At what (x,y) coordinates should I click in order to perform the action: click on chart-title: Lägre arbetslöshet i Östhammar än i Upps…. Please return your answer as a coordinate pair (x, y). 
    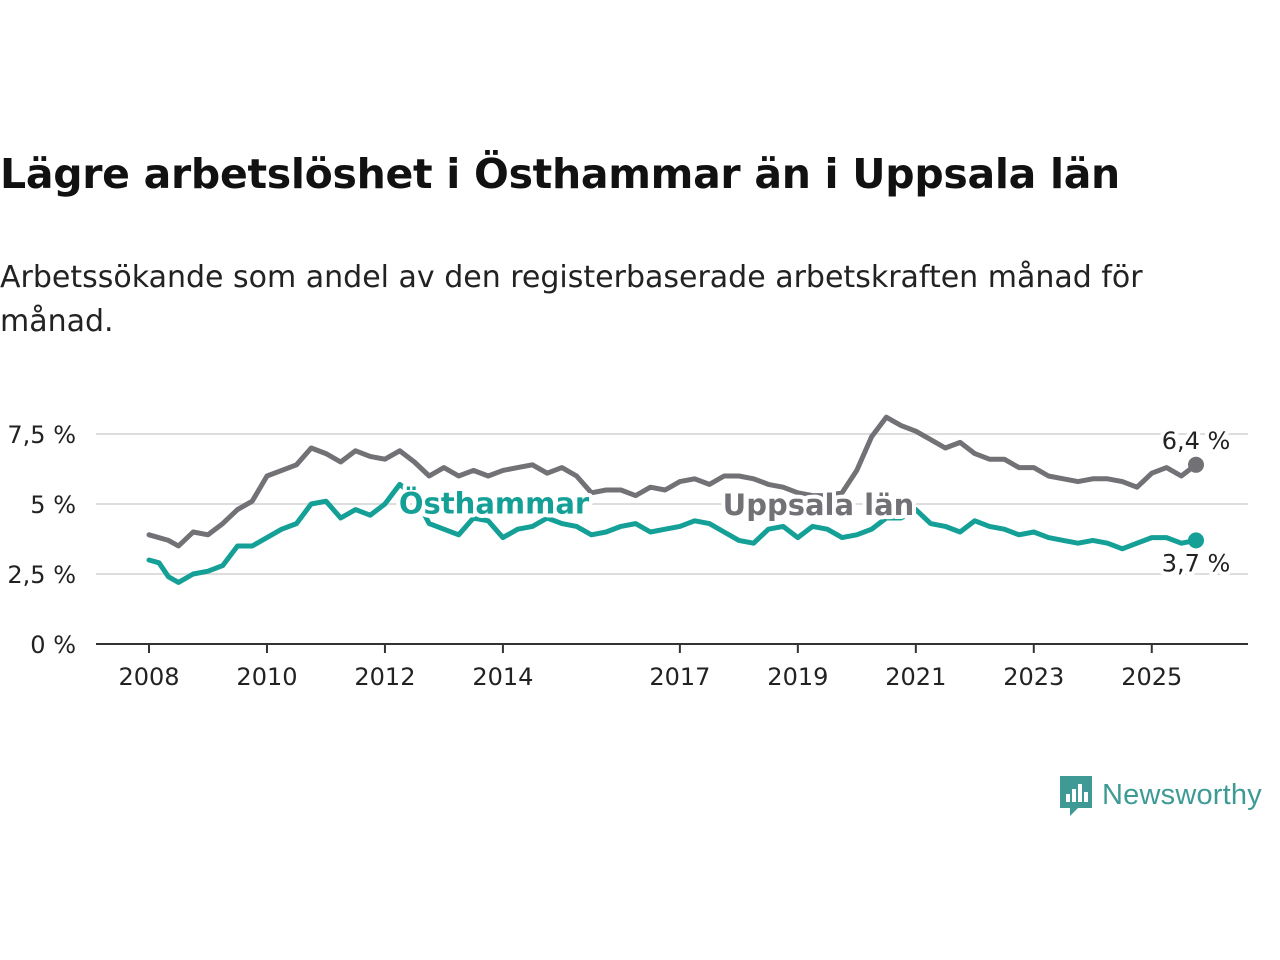
    Looking at the image, I should click on (560, 174).